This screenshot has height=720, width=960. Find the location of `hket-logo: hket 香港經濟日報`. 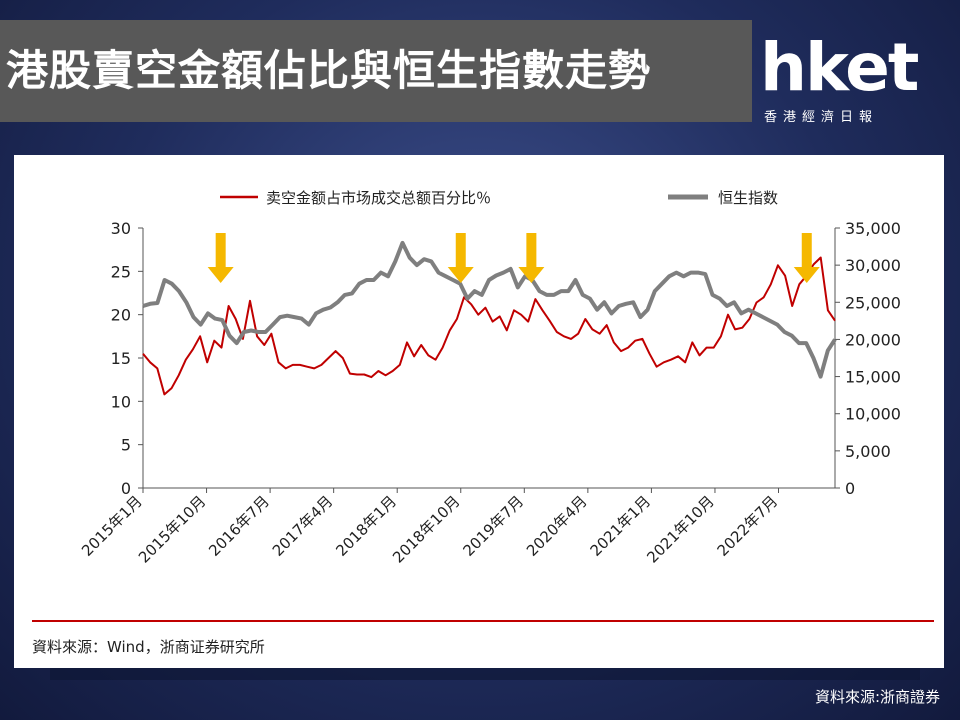

hket-logo: hket 香港經濟日報 is located at coordinates (855, 80).